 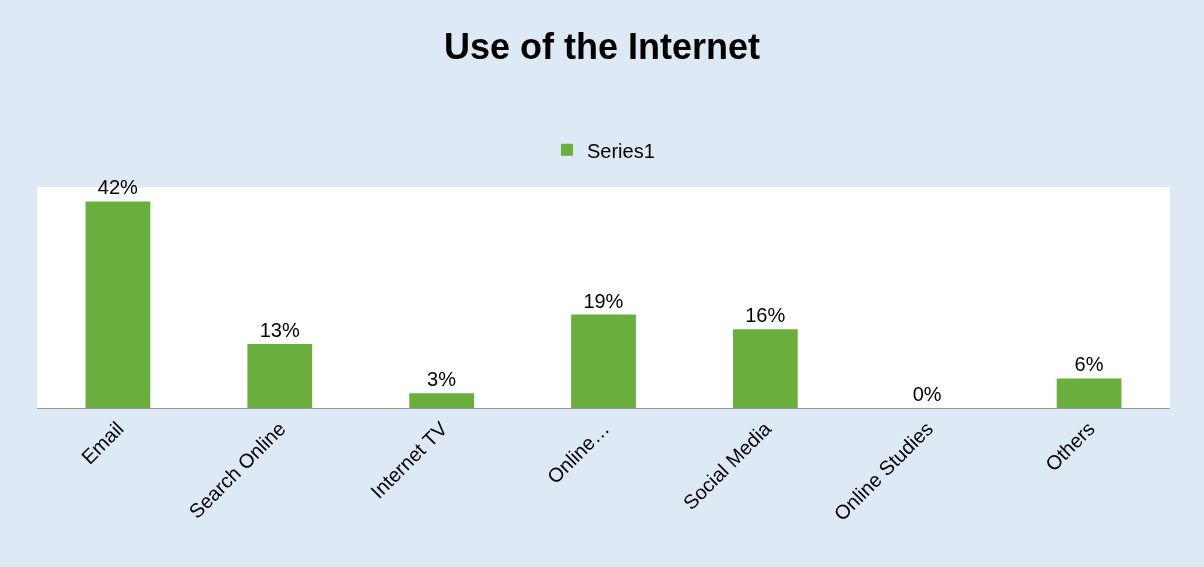 I want to click on data-label: 13%, so click(x=279, y=330).